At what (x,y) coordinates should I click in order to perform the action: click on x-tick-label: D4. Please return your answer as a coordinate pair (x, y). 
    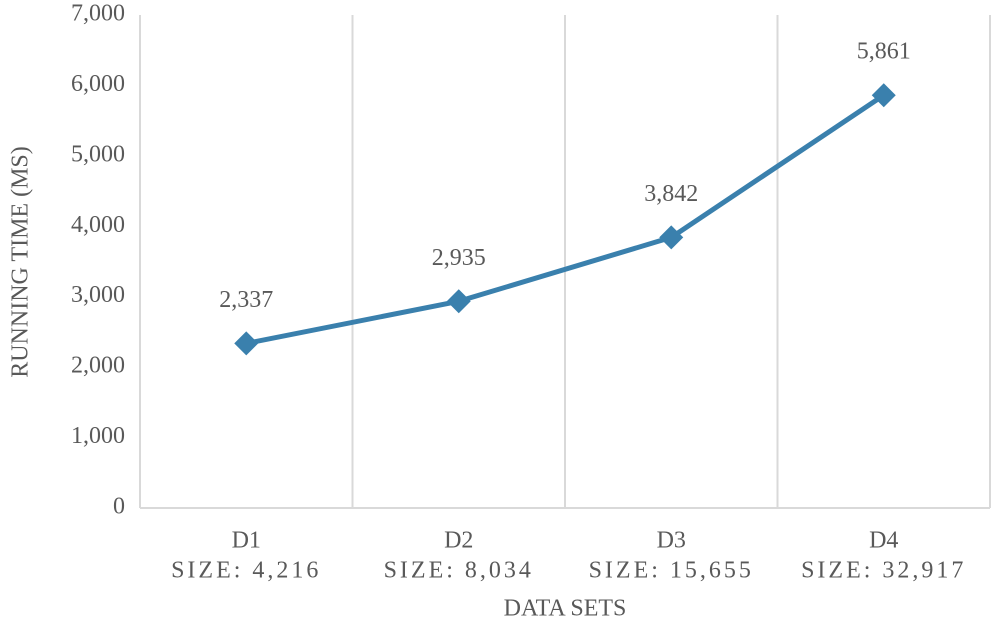
    Looking at the image, I should click on (883, 541).